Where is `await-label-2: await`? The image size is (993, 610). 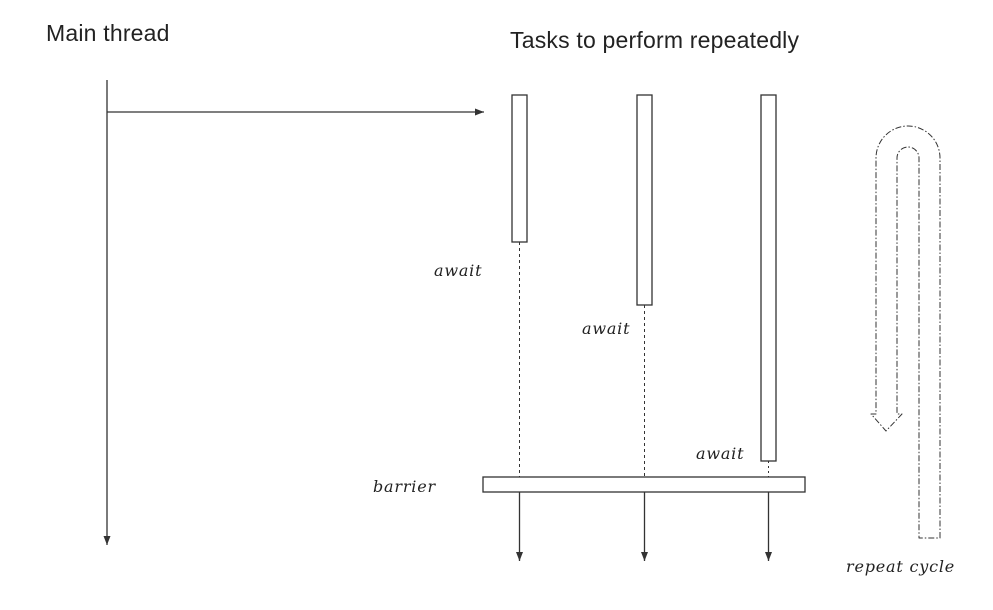
await-label-2: await is located at coordinates (606, 328).